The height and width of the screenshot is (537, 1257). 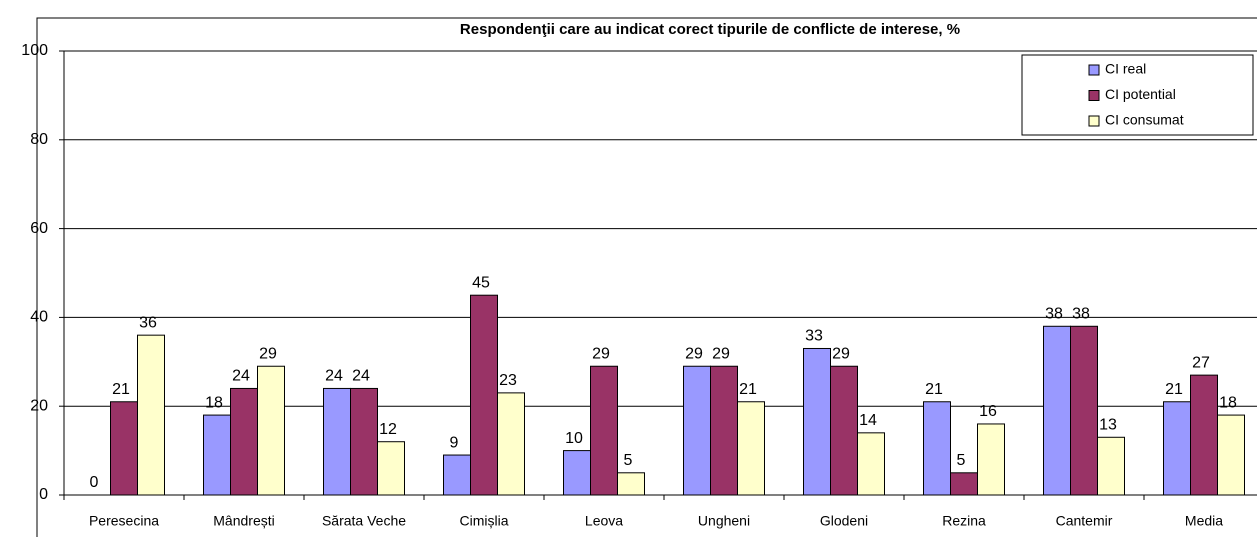 What do you see at coordinates (39, 317) in the screenshot?
I see `y-tick-label: 40` at bounding box center [39, 317].